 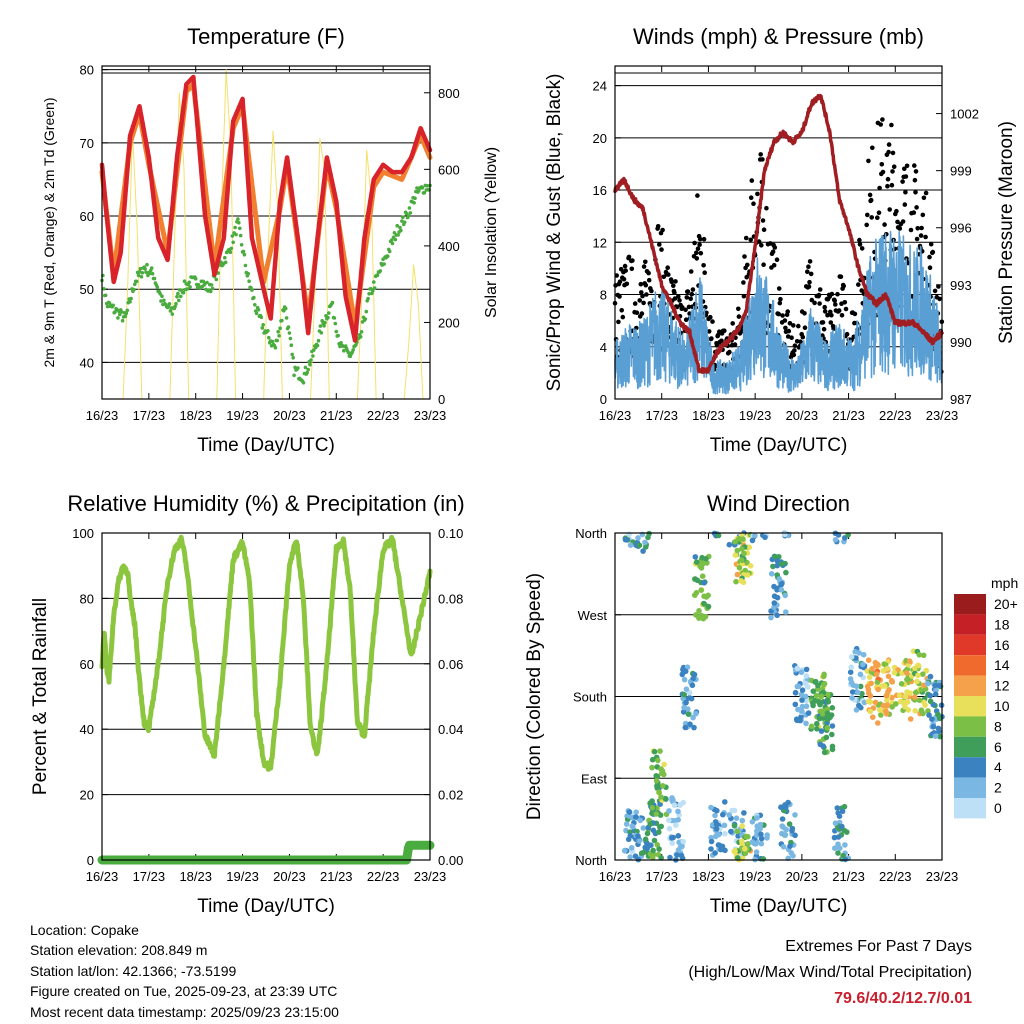 I want to click on solar-insolation-line, so click(x=266, y=234).